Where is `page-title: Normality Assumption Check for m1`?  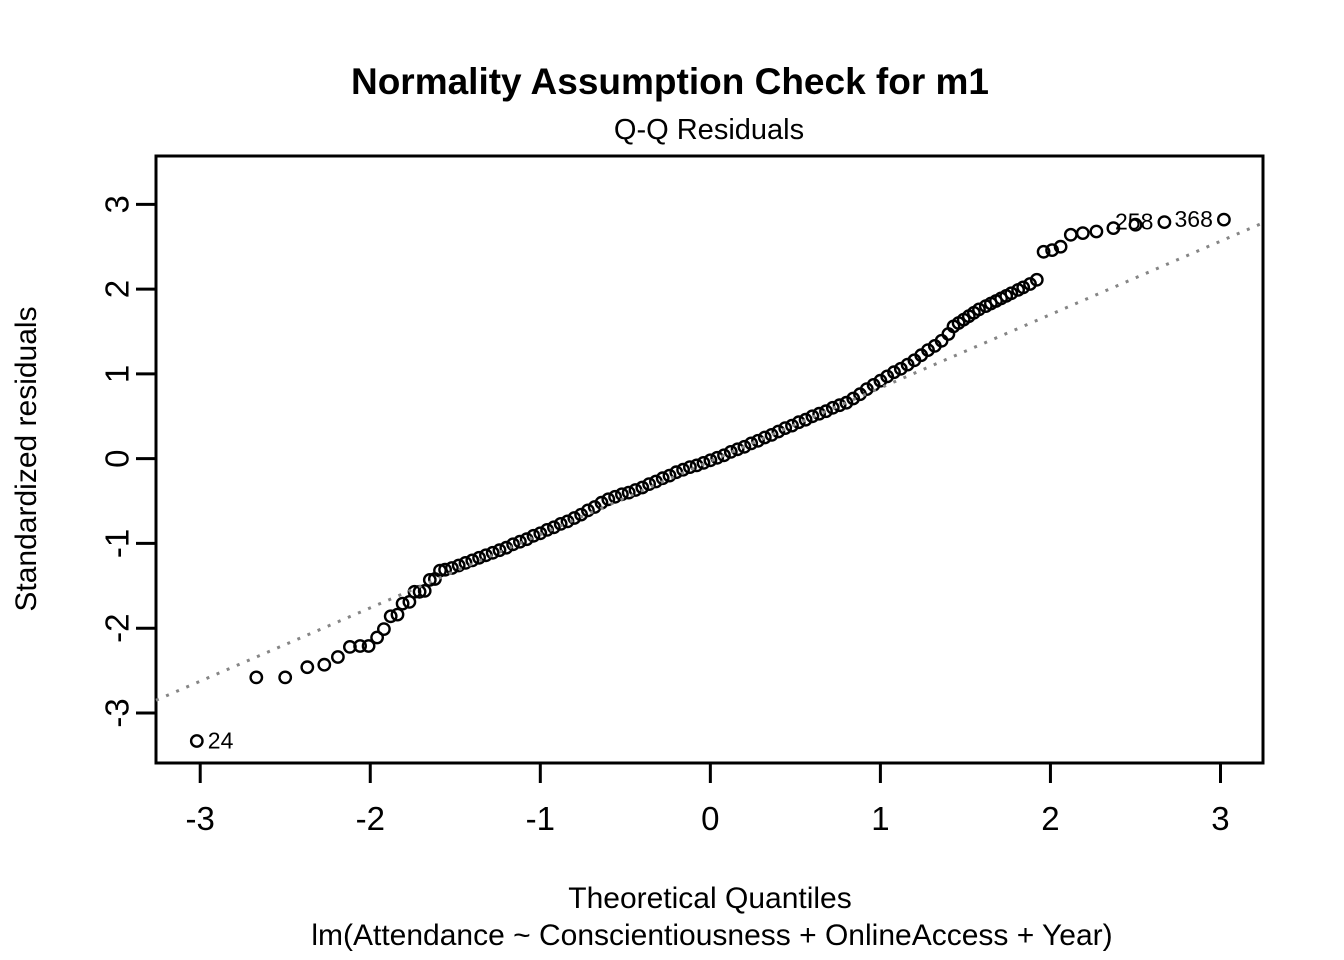 page-title: Normality Assumption Check for m1 is located at coordinates (670, 81).